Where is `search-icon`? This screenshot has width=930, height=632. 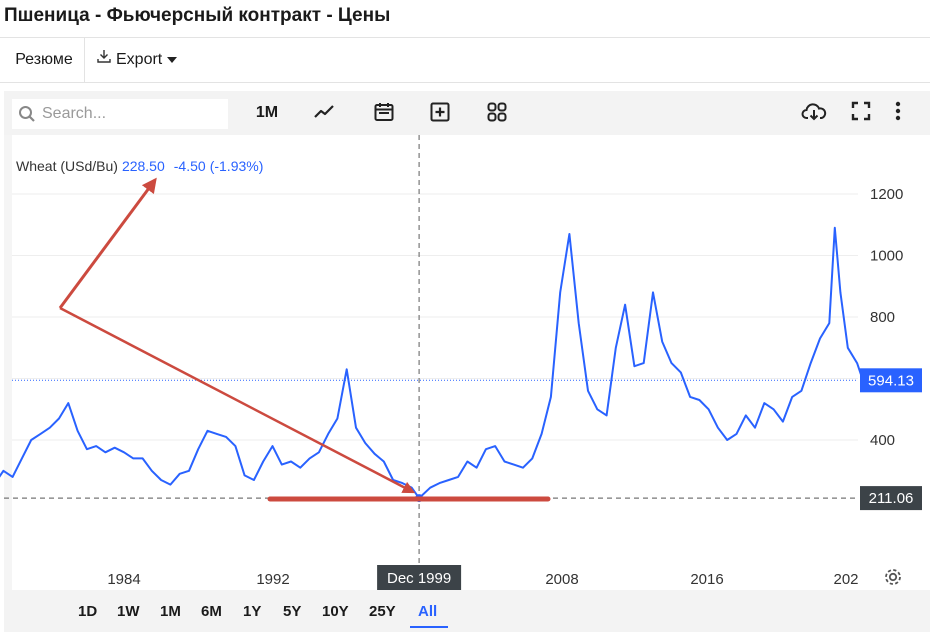
search-icon is located at coordinates (27, 116).